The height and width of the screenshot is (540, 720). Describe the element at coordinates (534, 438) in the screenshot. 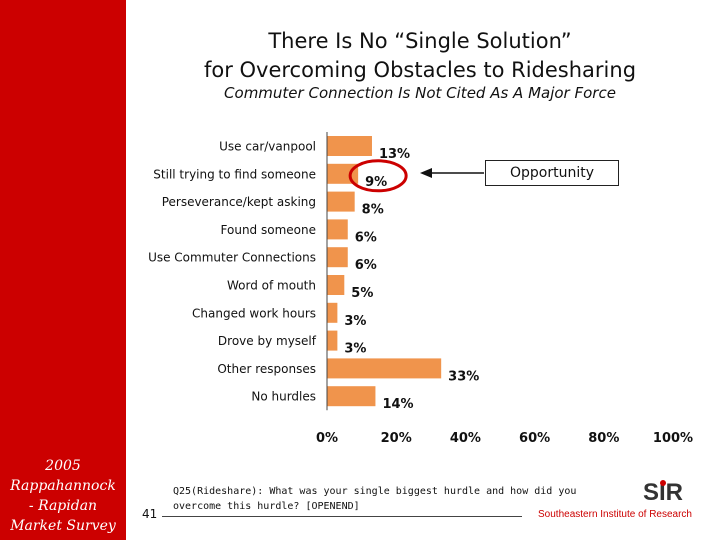

I see `x-tick-label: 60%` at that location.